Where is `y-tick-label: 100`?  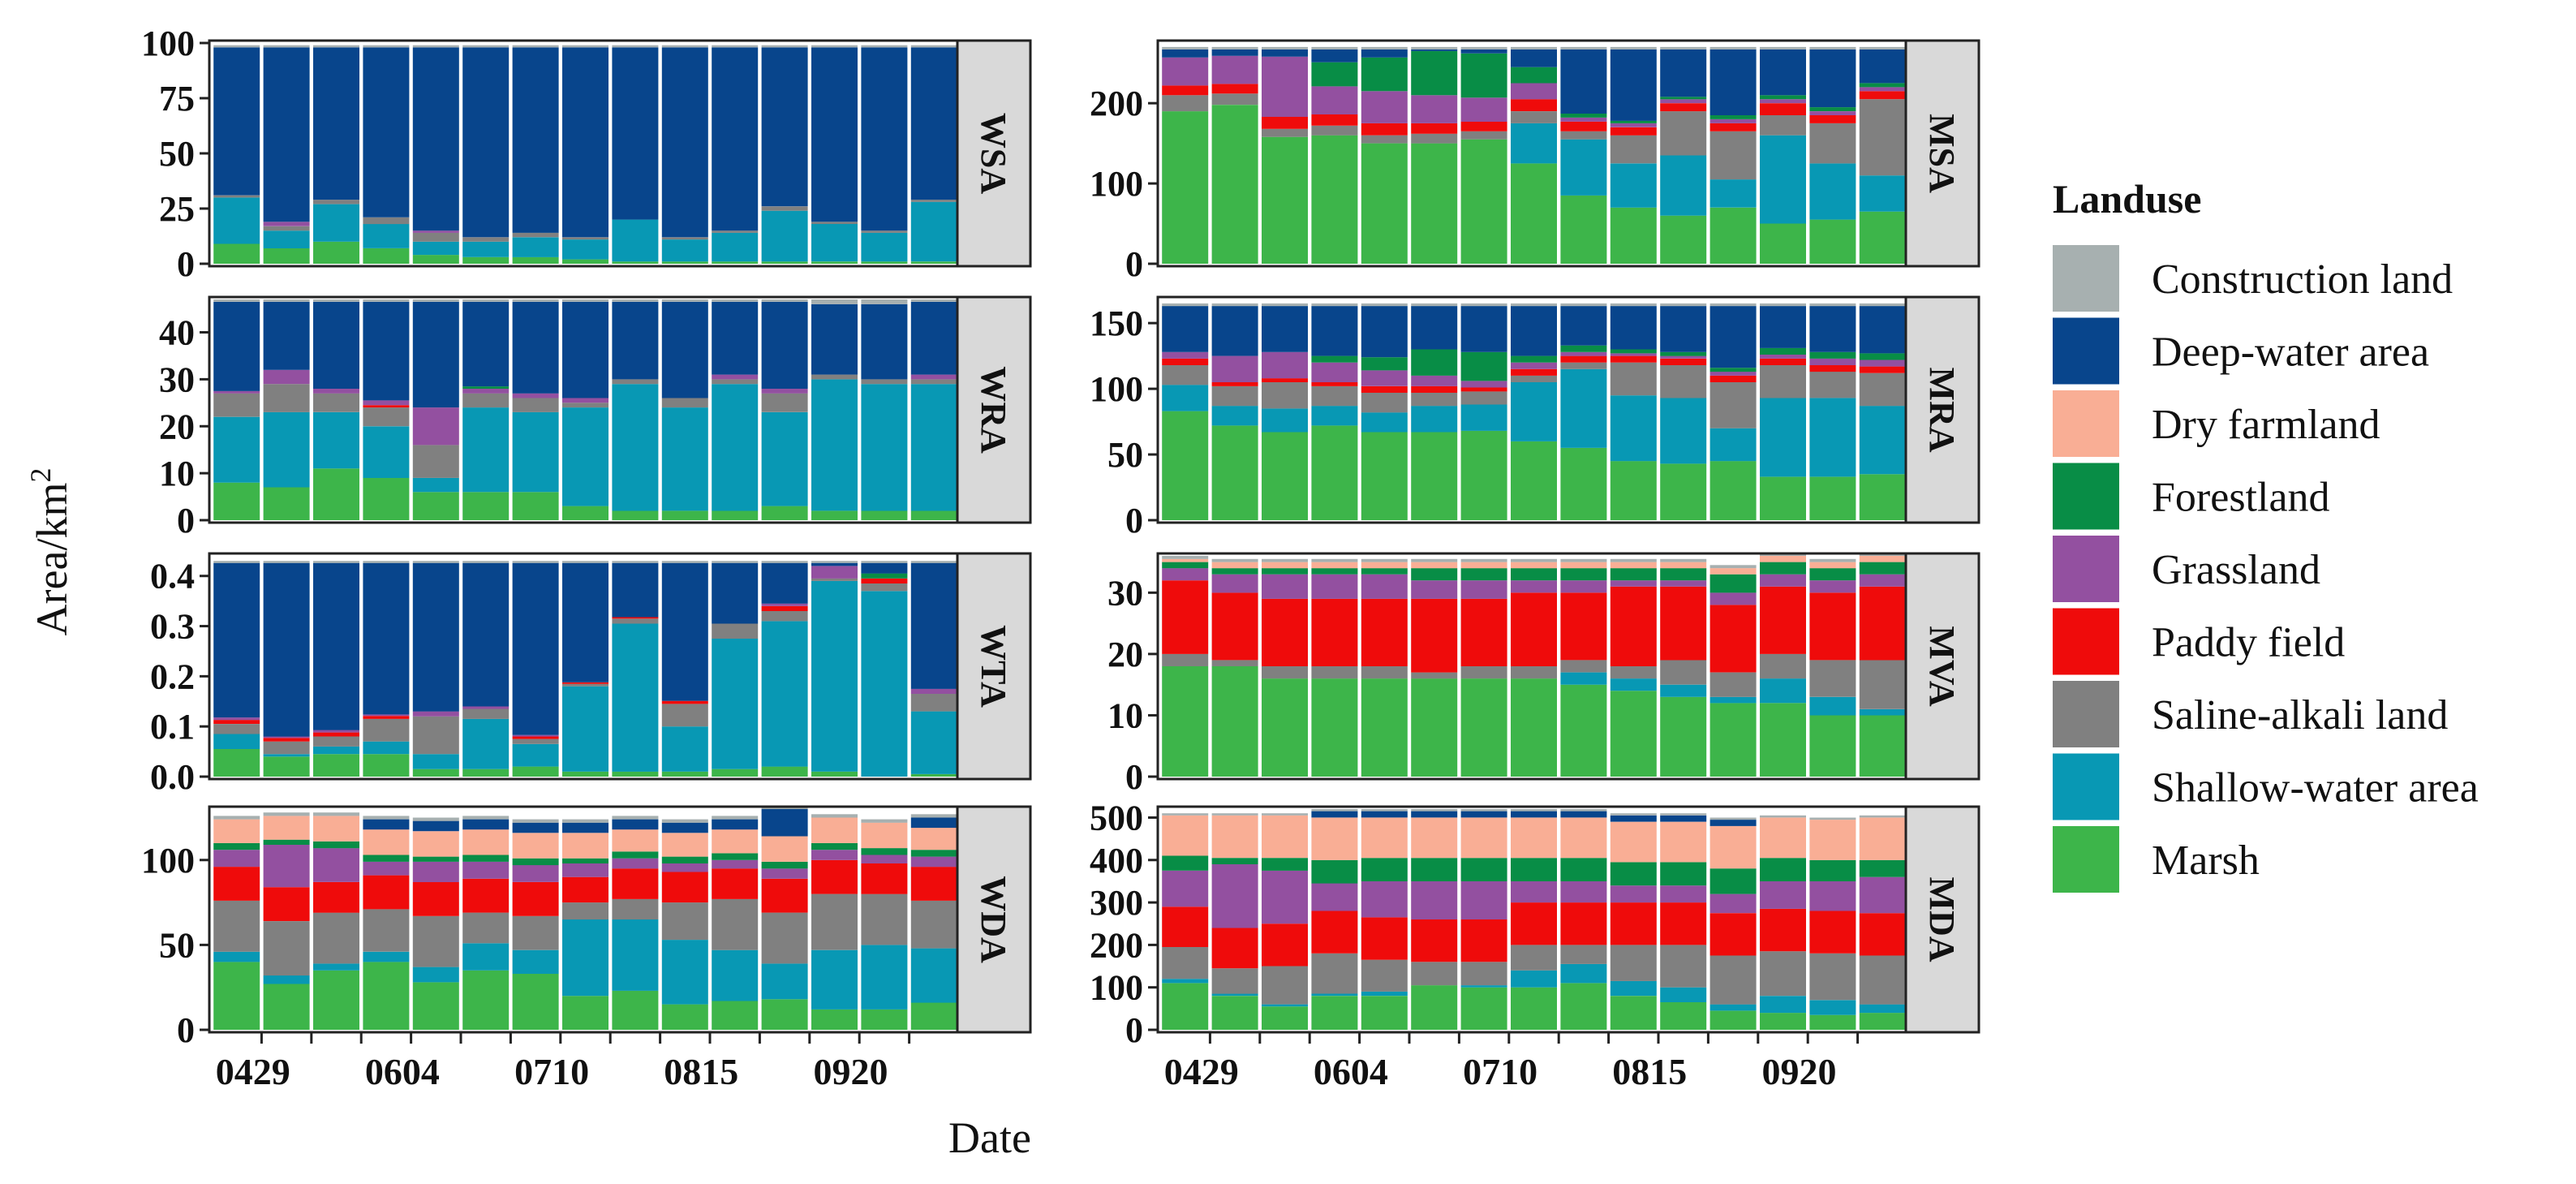 y-tick-label: 100 is located at coordinates (1116, 184).